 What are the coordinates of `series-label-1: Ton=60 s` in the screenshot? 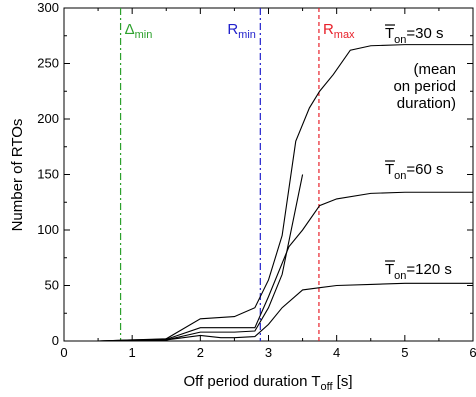 It's located at (414, 171).